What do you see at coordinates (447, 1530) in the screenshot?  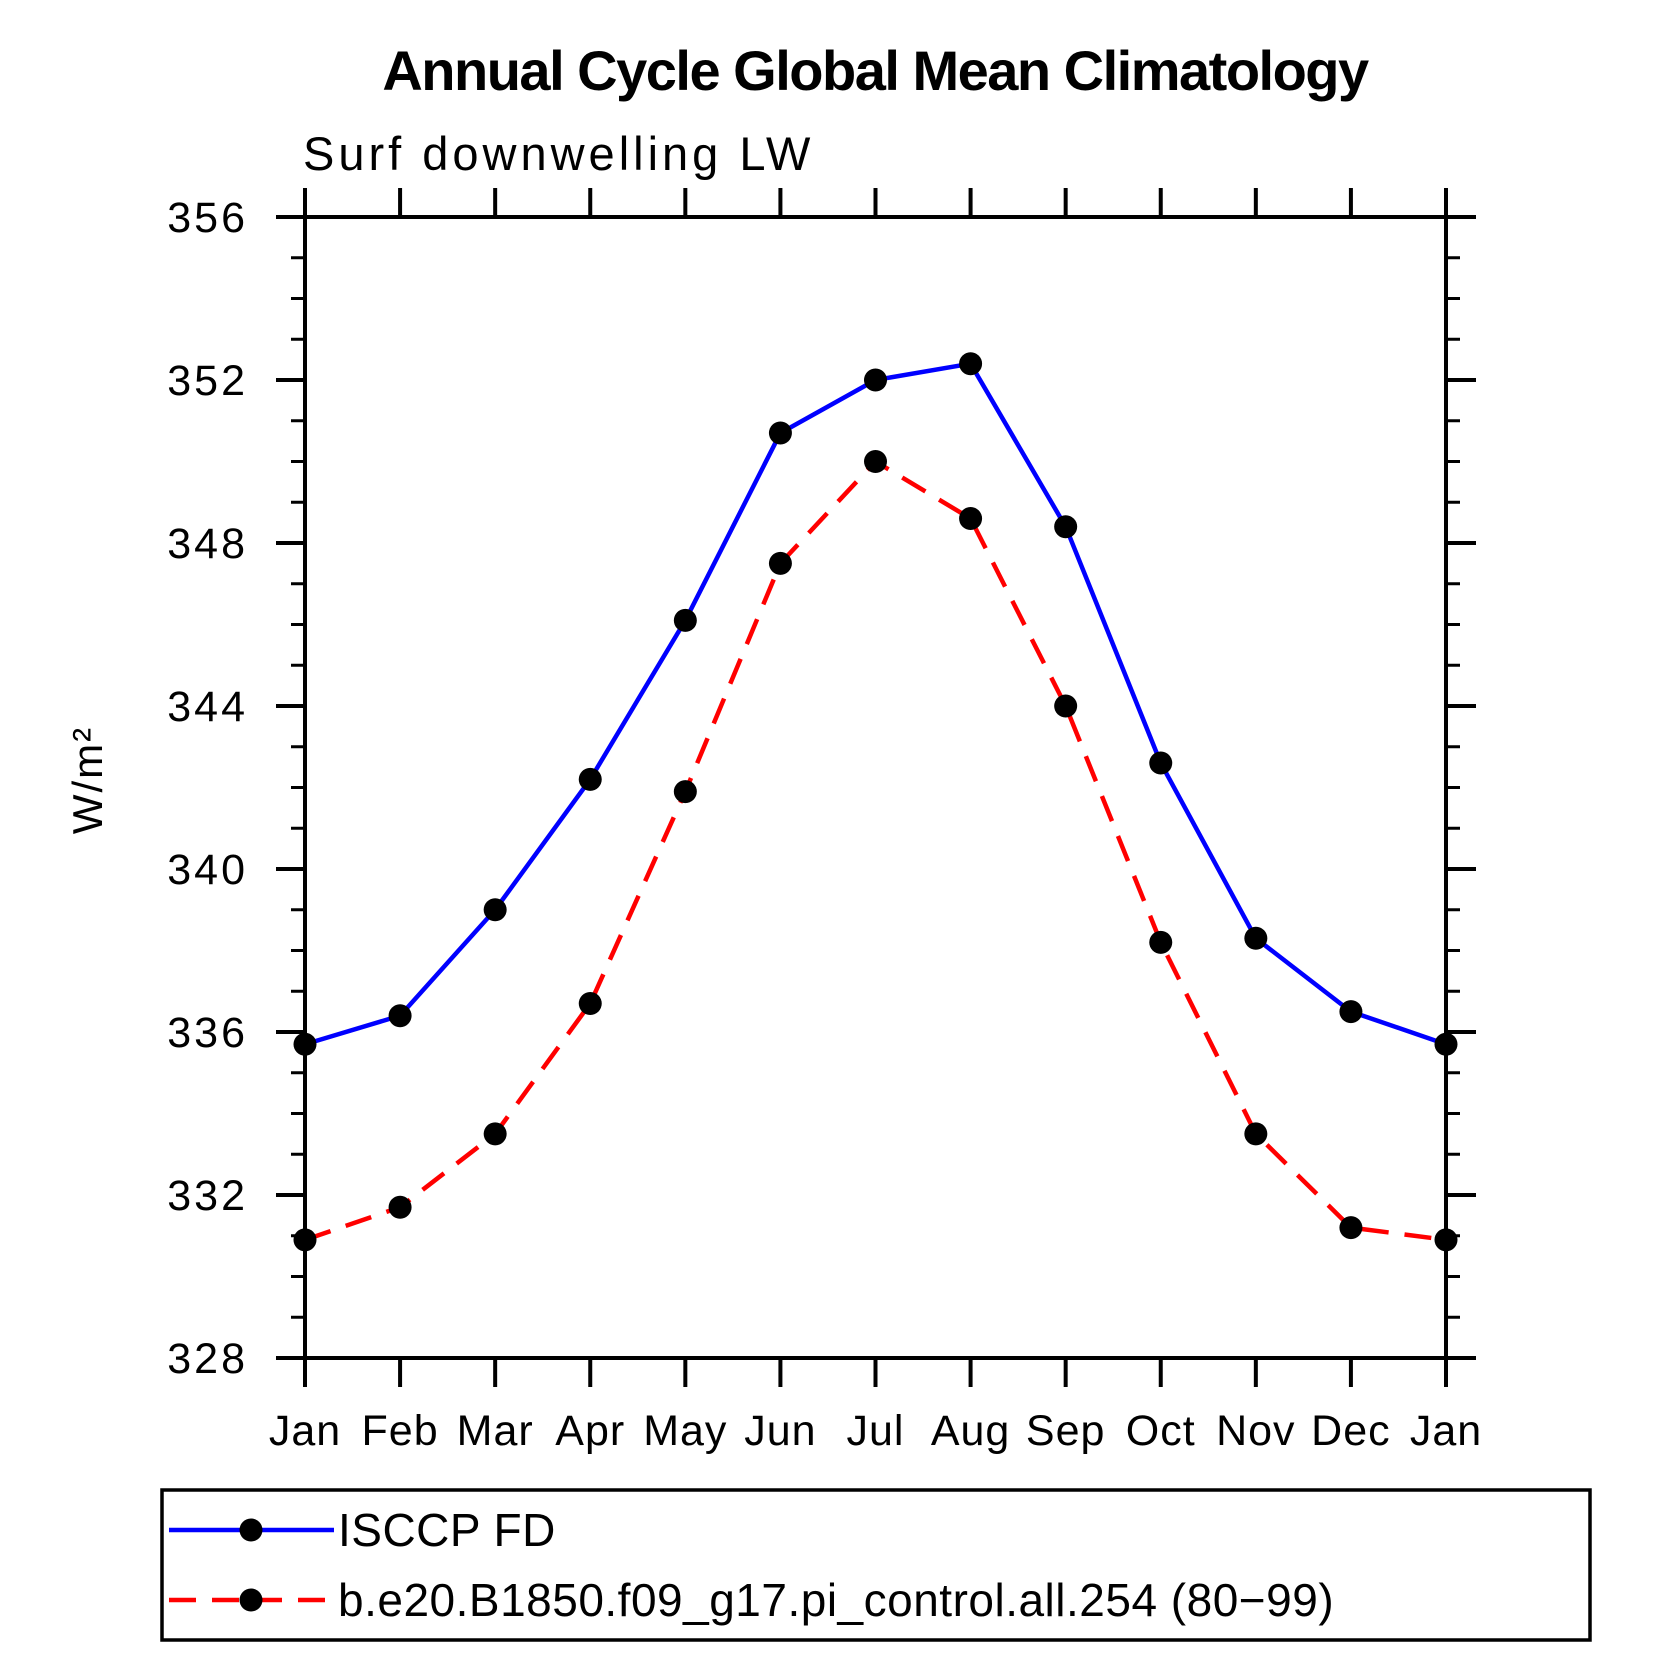 I see `legend-label-isccp: ISCCP FD` at bounding box center [447, 1530].